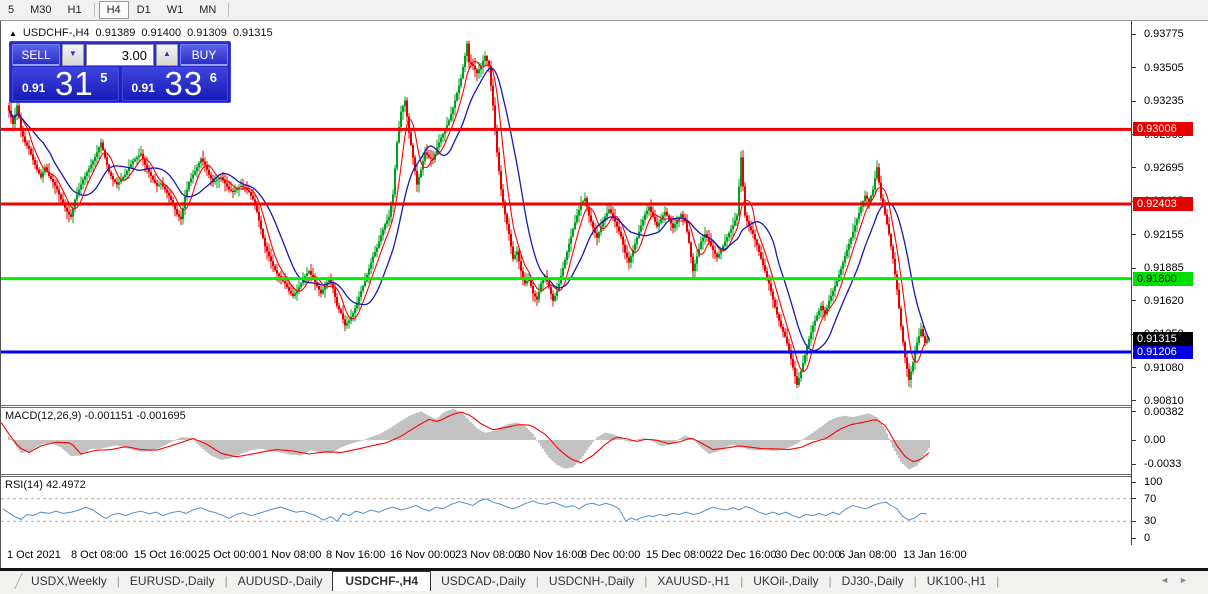  Describe the element at coordinates (868, 555) in the screenshot. I see `time-tick-label: 6 Jan 08:00` at that location.